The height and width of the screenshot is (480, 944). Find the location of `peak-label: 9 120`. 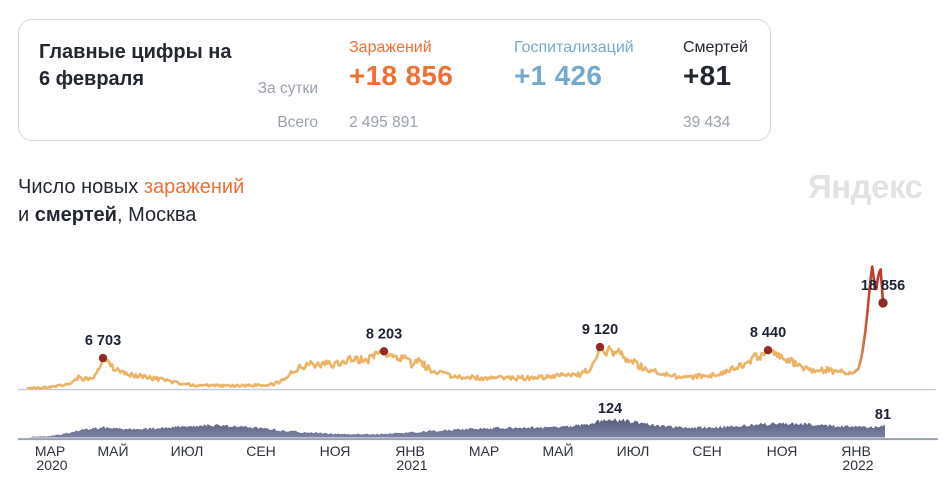

peak-label: 9 120 is located at coordinates (600, 330).